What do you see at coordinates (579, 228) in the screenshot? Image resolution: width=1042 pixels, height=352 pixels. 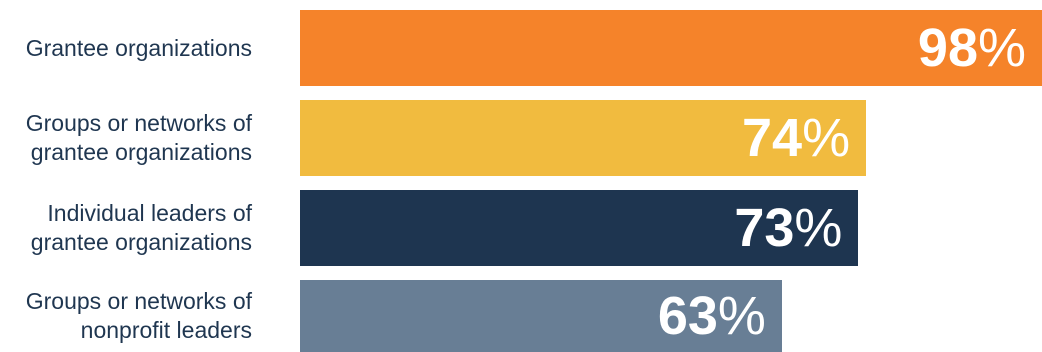 I see `bar-individual-leaders-grantee-organizations: 73%` at bounding box center [579, 228].